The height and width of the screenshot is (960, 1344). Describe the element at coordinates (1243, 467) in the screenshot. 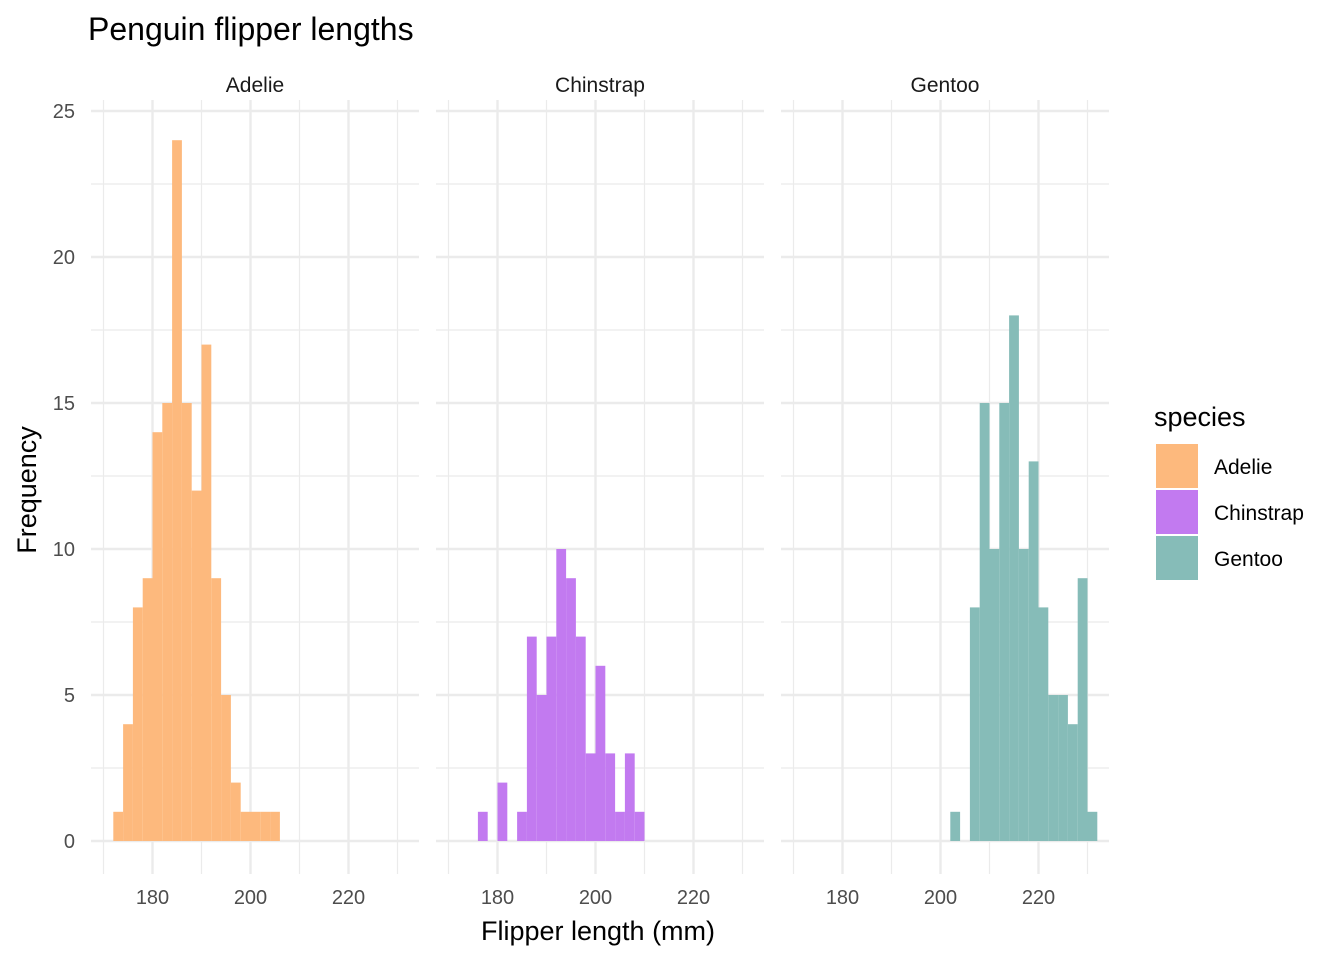

I see `legend-label: Adelie` at that location.